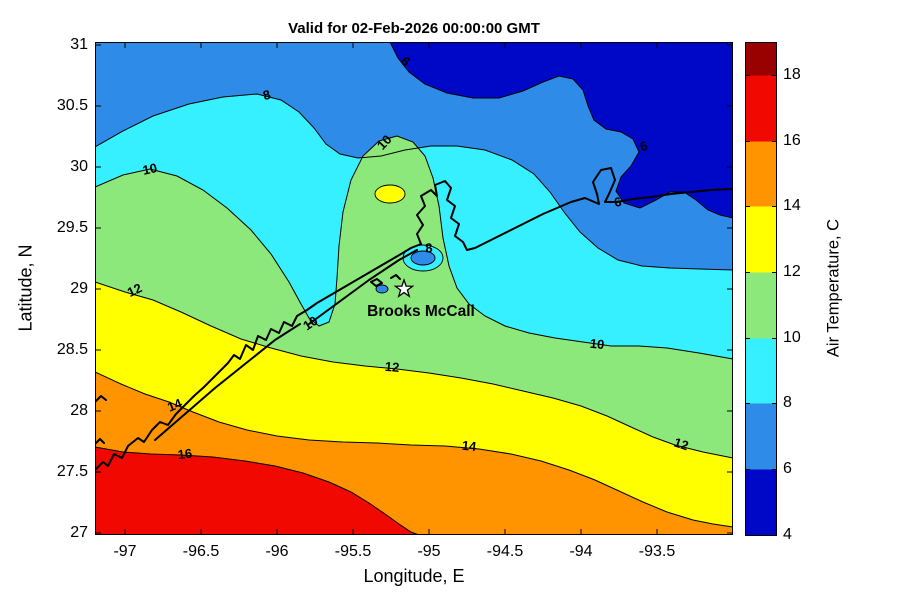  What do you see at coordinates (581, 551) in the screenshot?
I see `x-tick-label: -94` at bounding box center [581, 551].